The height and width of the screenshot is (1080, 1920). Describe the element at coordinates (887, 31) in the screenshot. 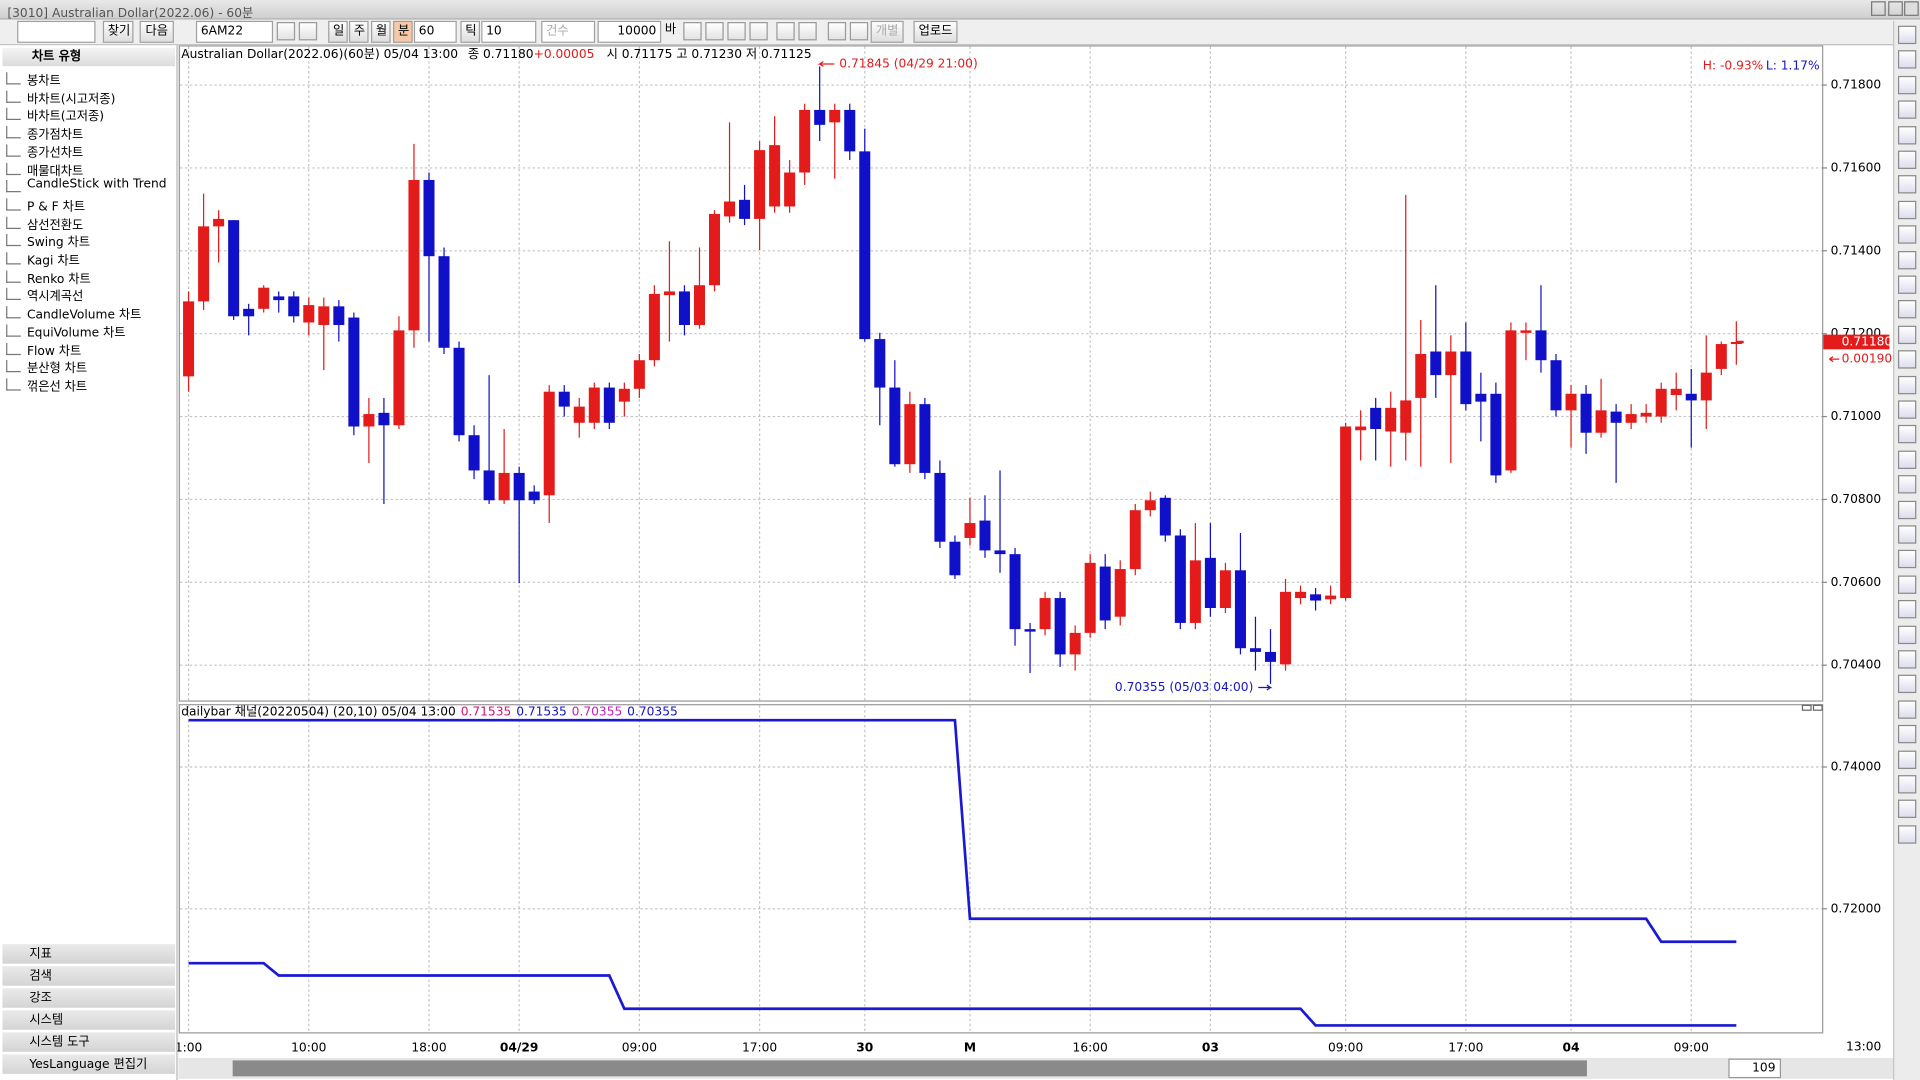

I see `individual-button: 개별` at that location.